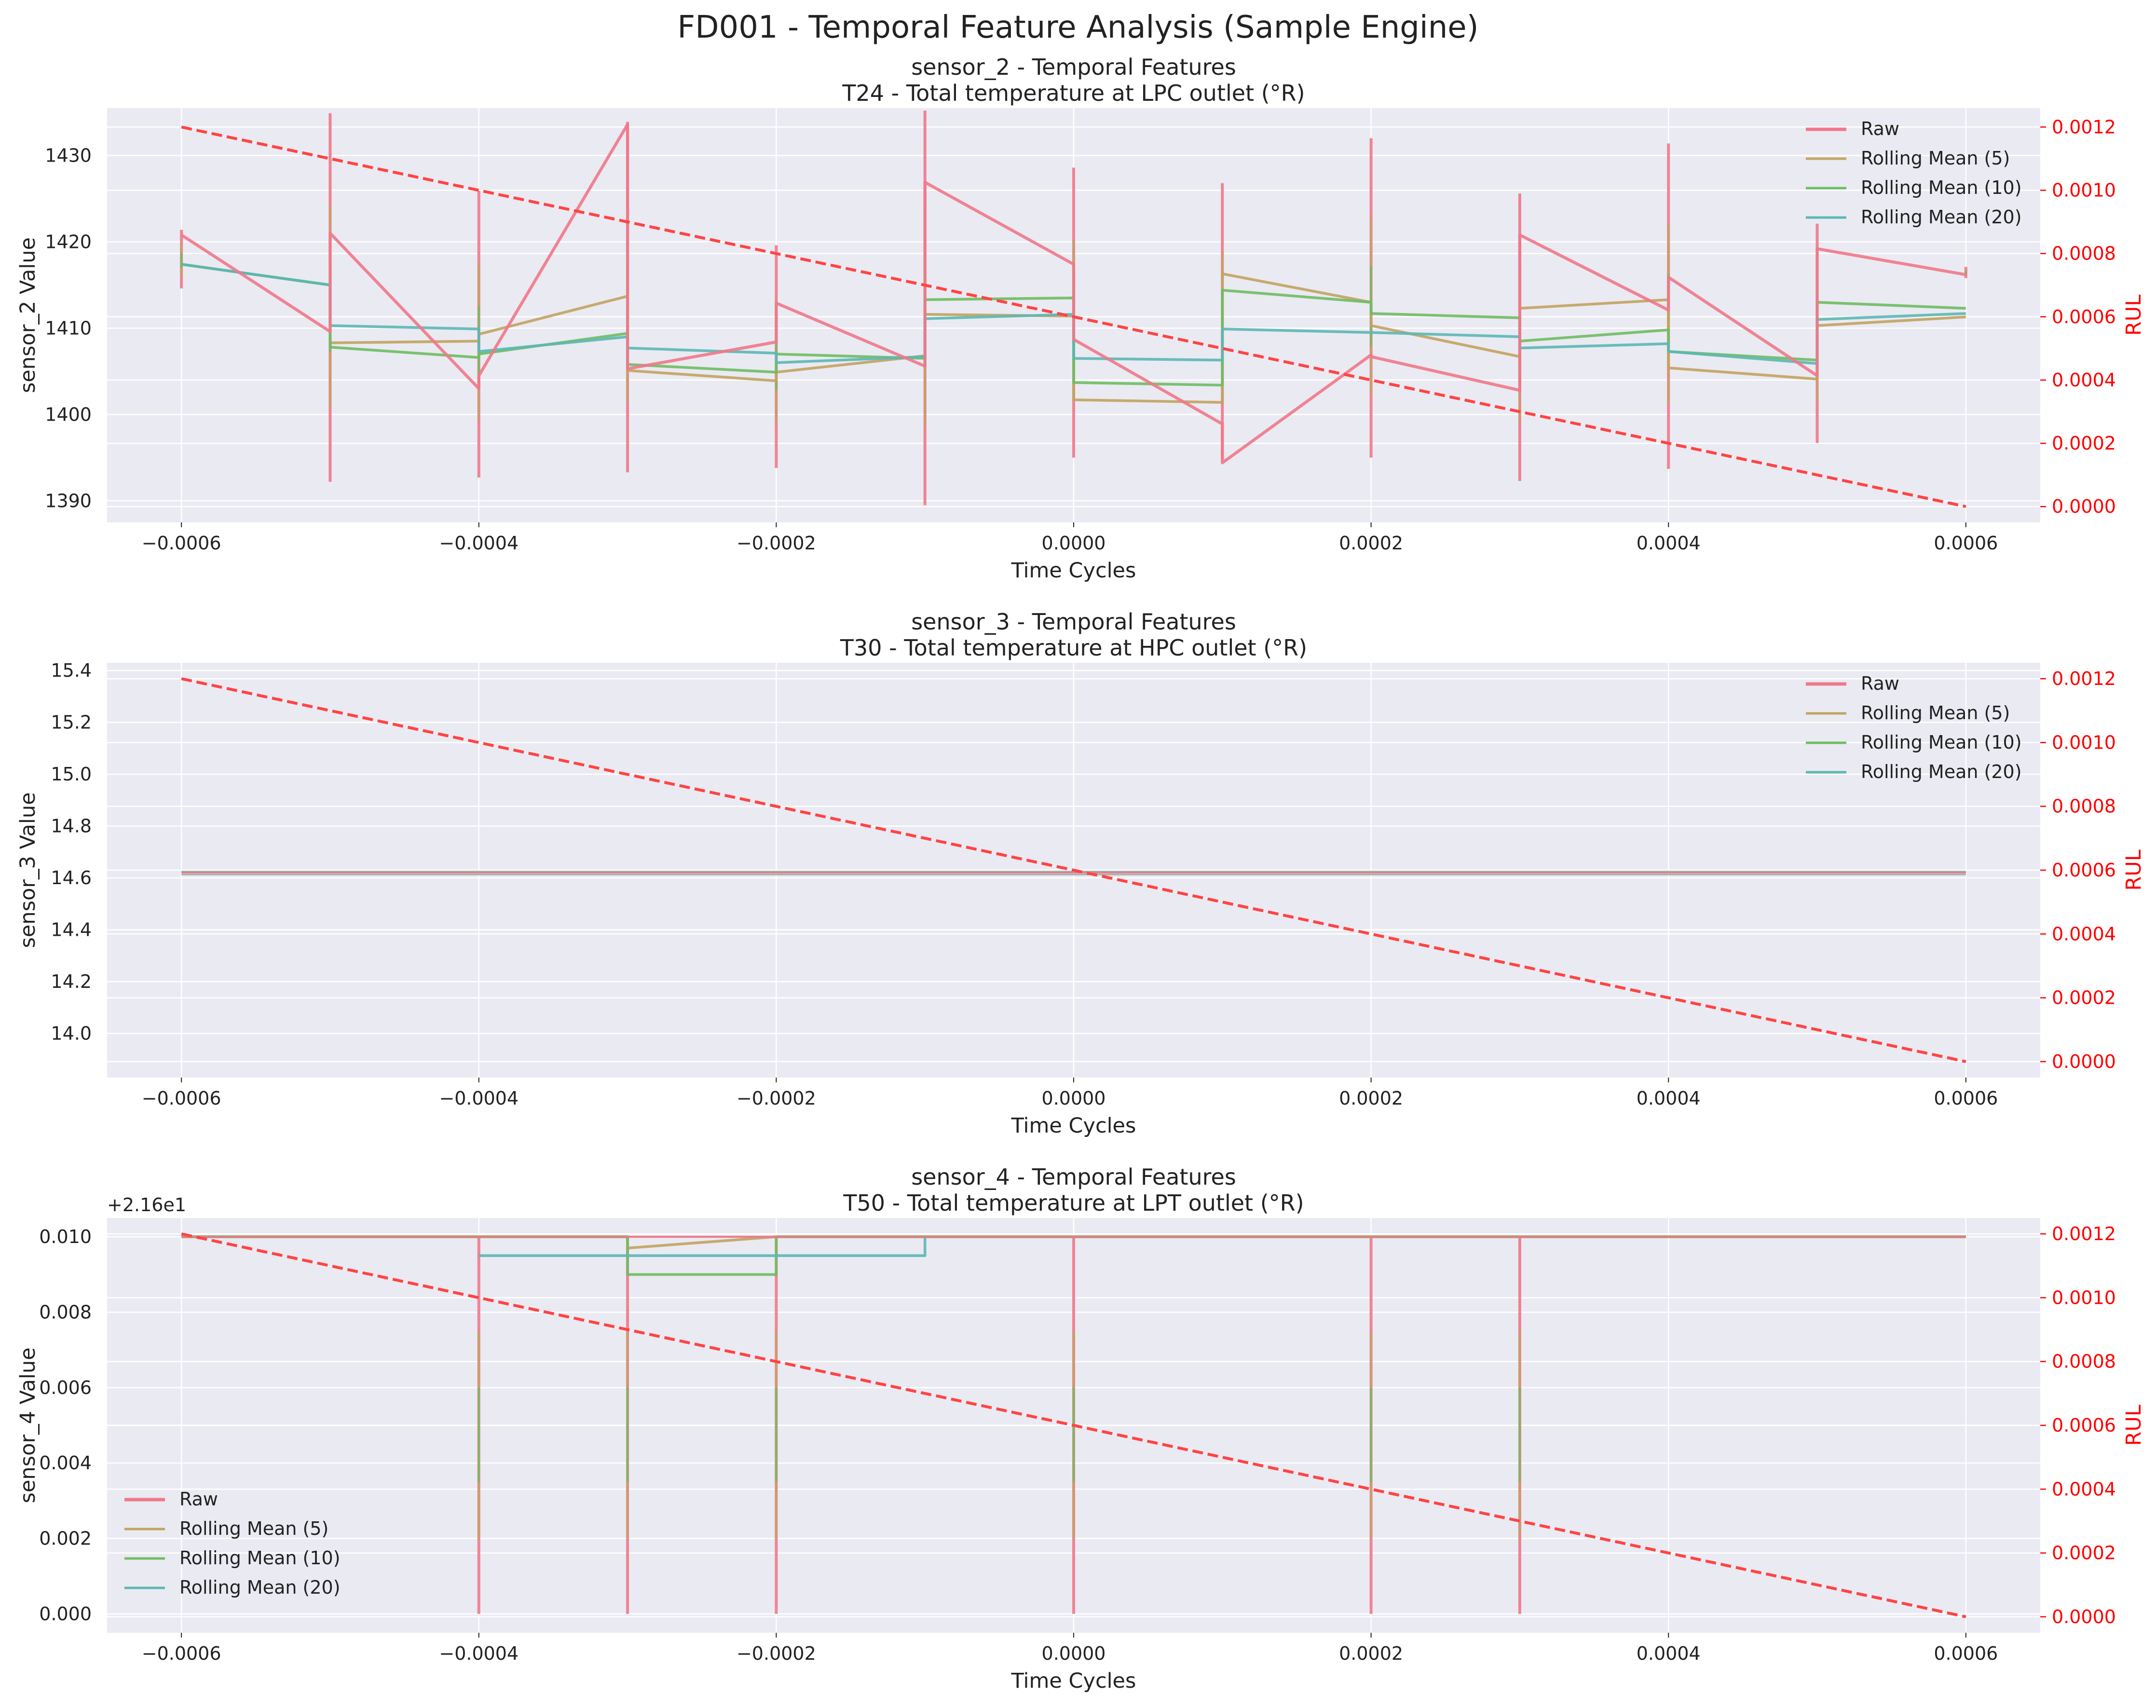 The image size is (2156, 1708). Describe the element at coordinates (71, 722) in the screenshot. I see `y-tick-label: 15.2` at that location.